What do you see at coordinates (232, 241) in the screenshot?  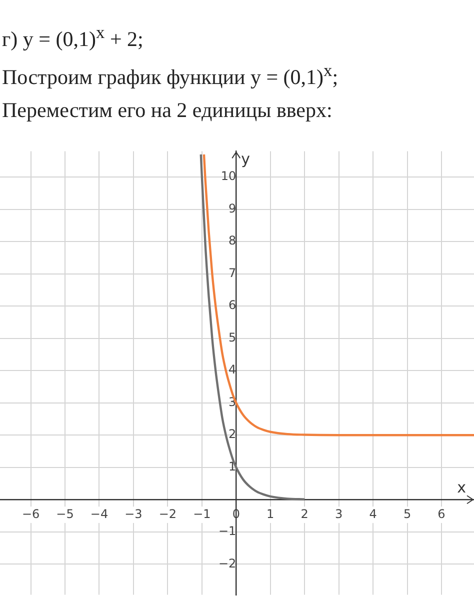 I see `y-tick-label: 8` at bounding box center [232, 241].